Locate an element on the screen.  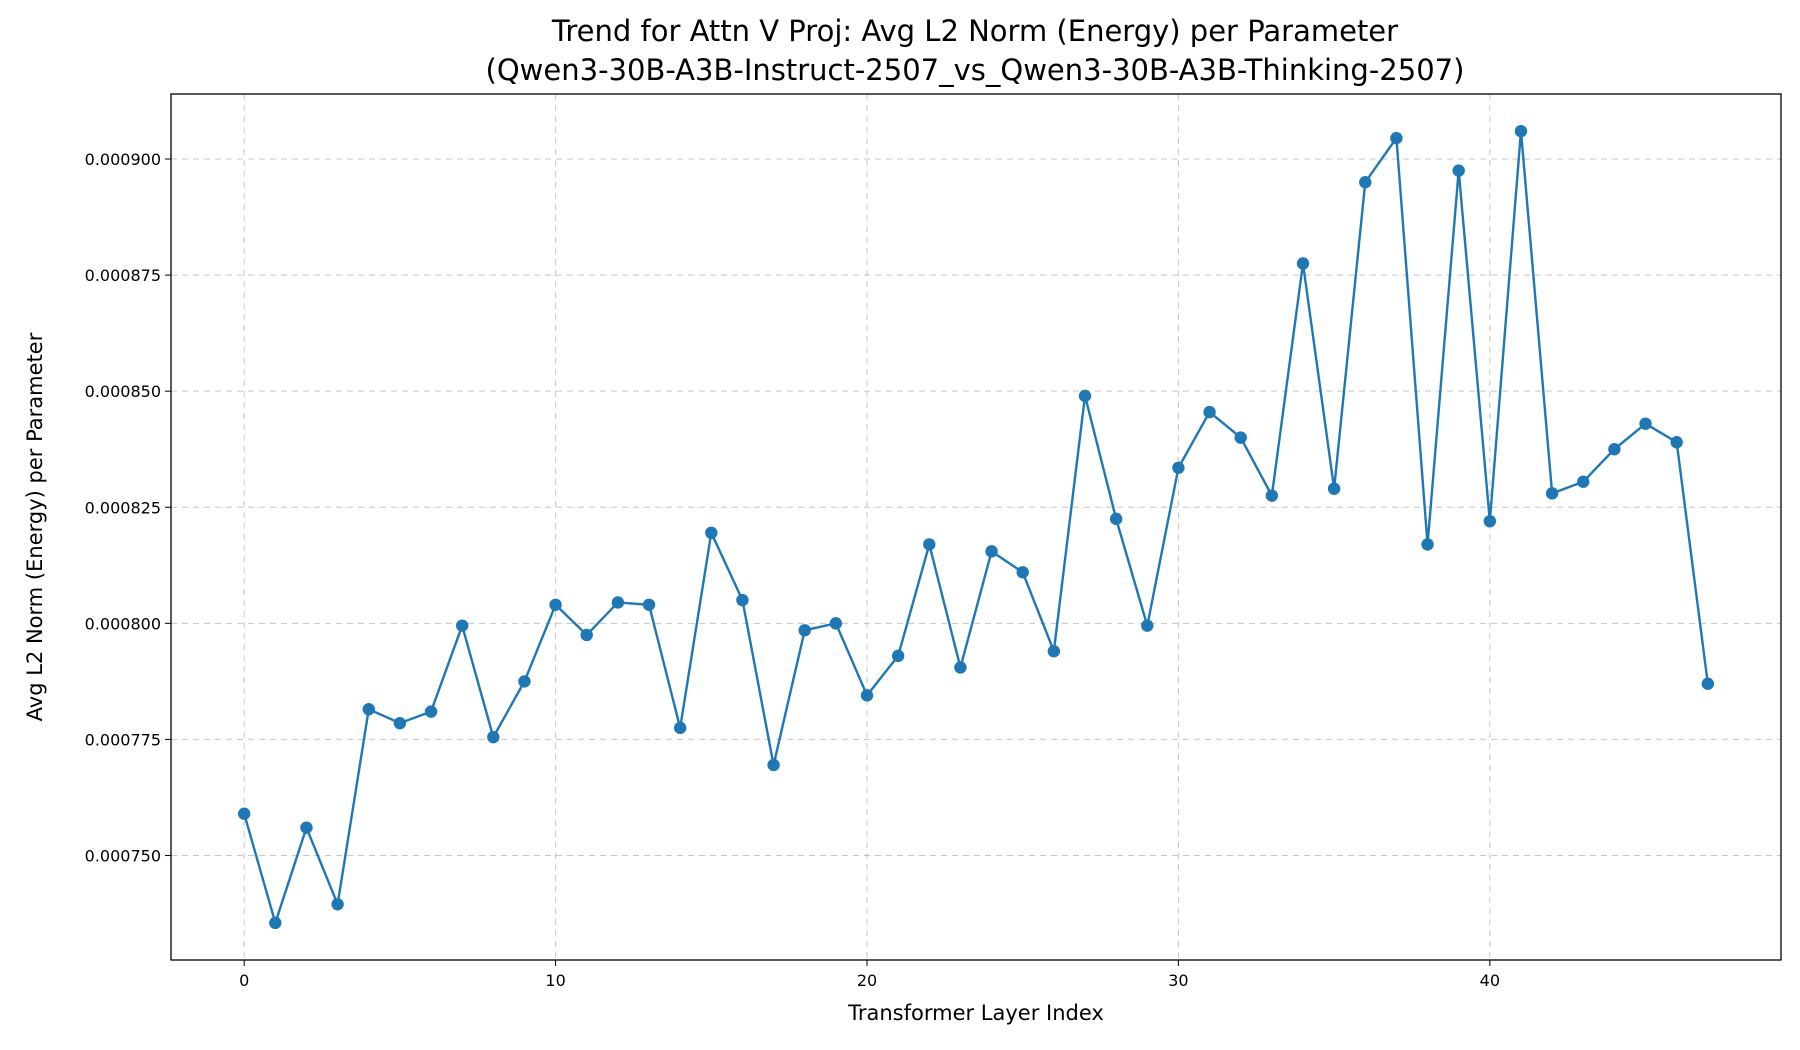
y-tick-label: 0.000875 is located at coordinates (123, 275).